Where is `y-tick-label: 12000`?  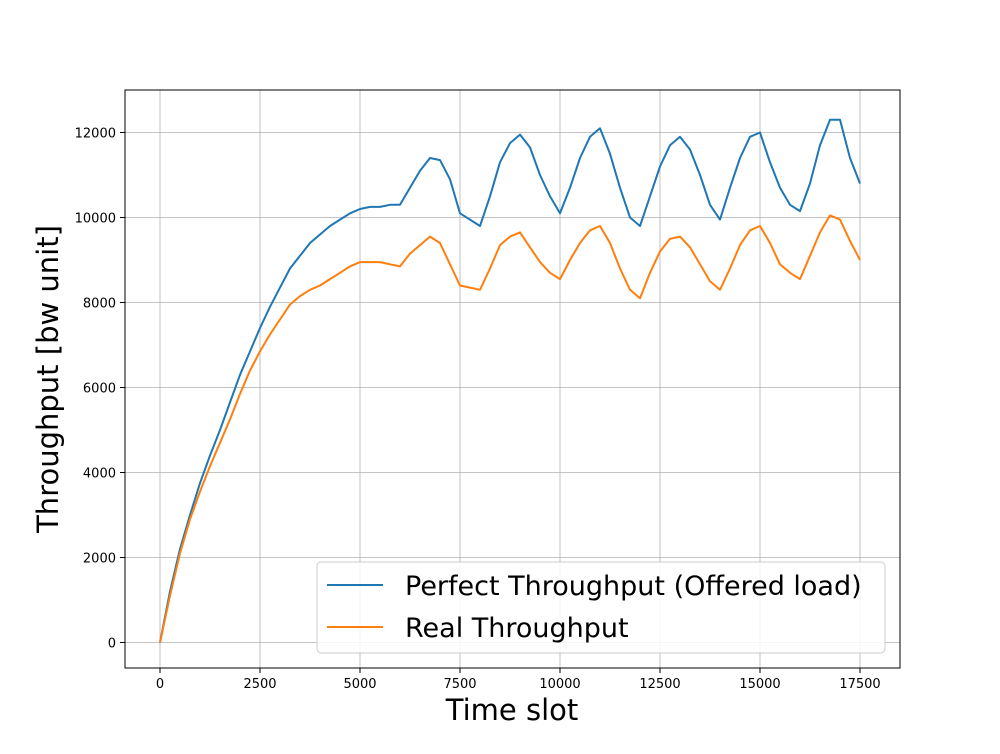
y-tick-label: 12000 is located at coordinates (95, 134).